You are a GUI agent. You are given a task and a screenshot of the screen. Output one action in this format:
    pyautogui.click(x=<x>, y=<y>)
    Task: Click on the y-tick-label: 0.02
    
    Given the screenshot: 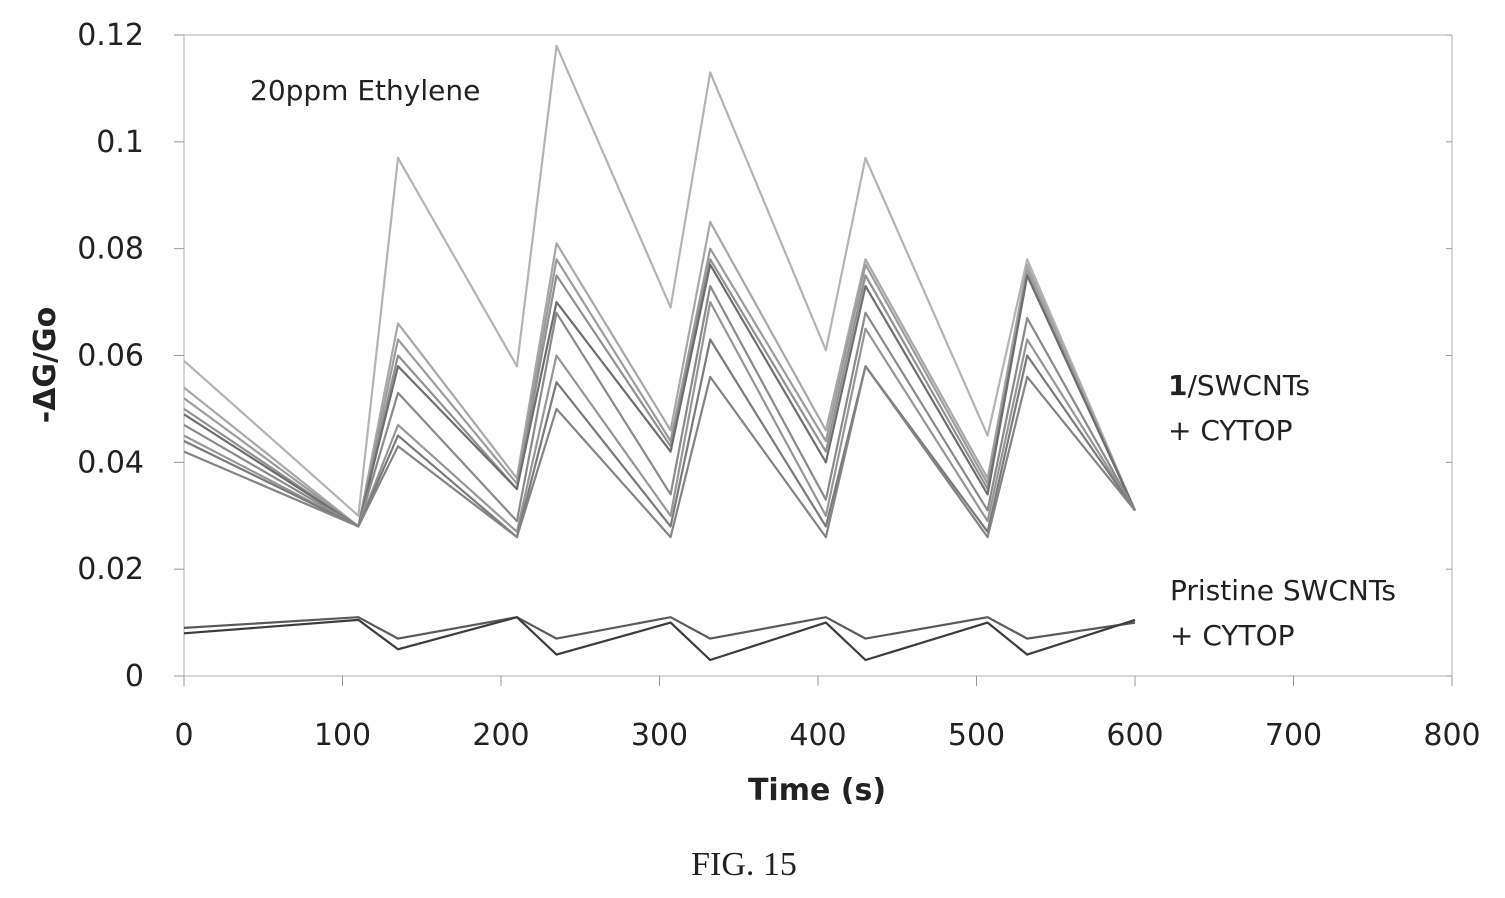 What is the action you would take?
    pyautogui.click(x=110, y=569)
    